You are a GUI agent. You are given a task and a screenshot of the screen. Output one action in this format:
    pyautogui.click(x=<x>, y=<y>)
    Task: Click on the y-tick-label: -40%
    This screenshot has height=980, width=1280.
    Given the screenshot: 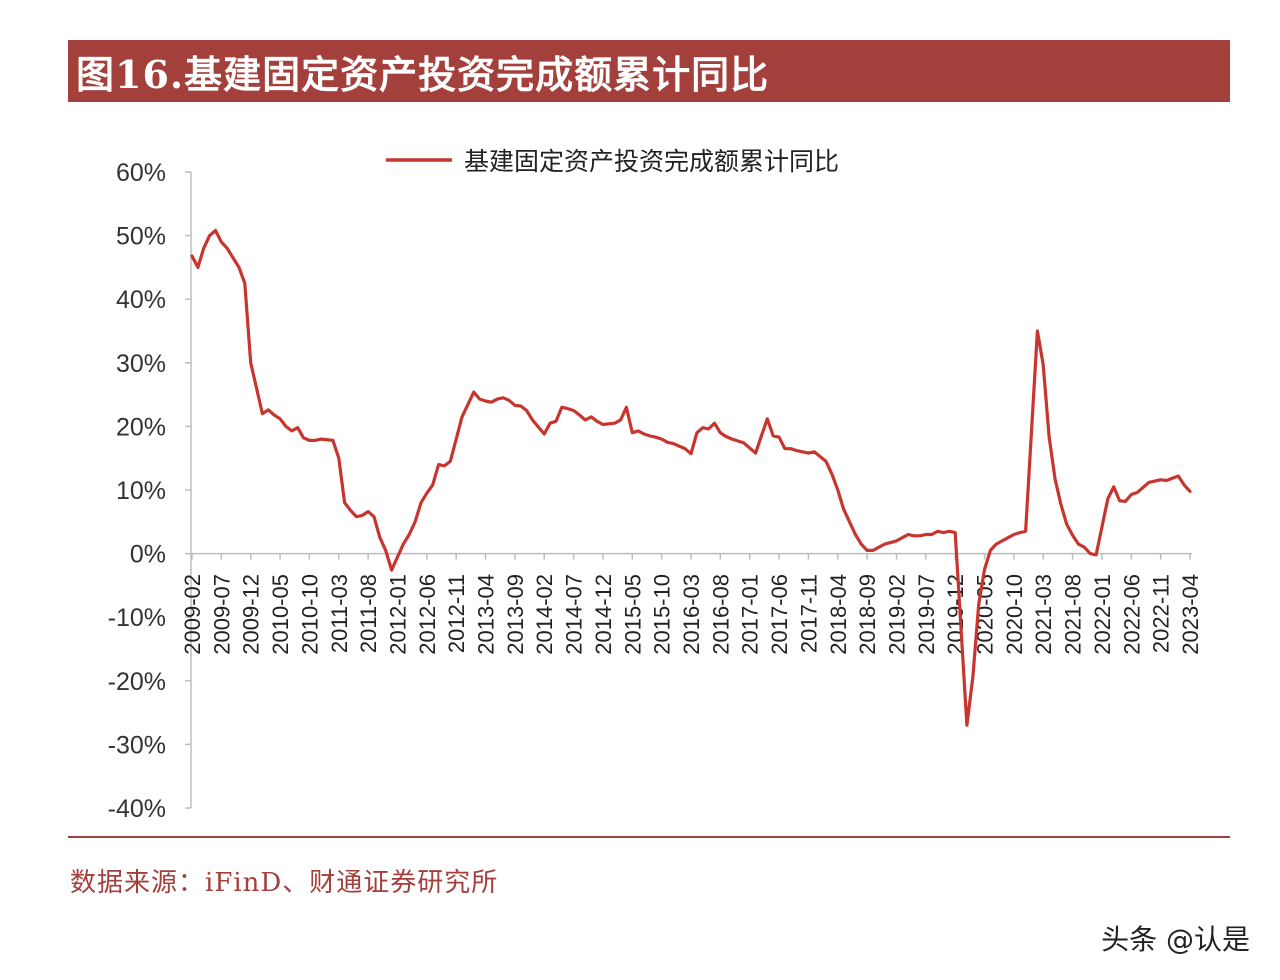 What is the action you would take?
    pyautogui.click(x=137, y=809)
    